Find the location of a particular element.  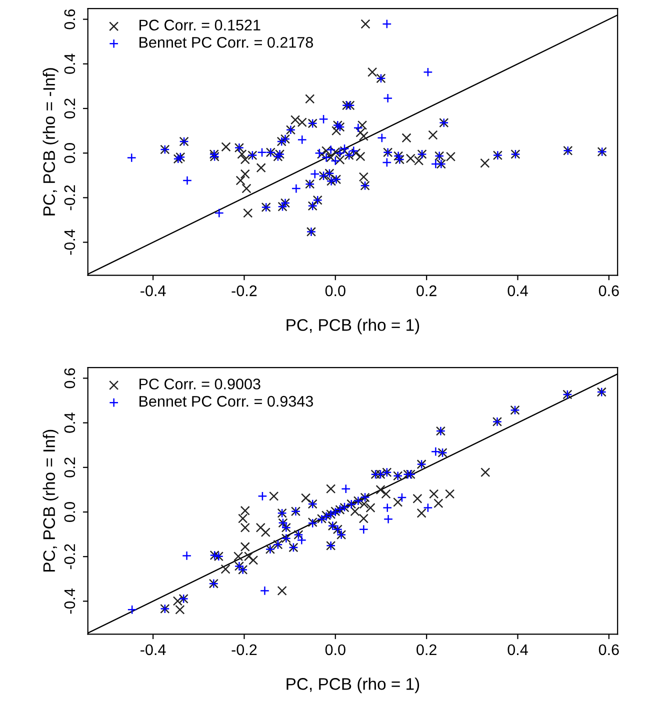

legend-label: PC Corr. = 0.9003 is located at coordinates (200, 384).